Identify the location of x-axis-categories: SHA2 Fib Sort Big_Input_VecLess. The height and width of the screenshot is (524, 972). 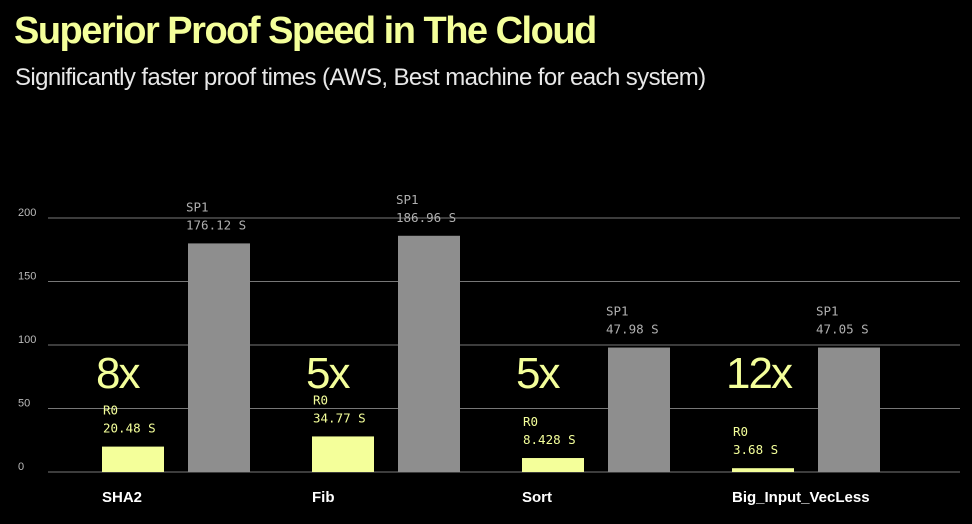
(486, 497).